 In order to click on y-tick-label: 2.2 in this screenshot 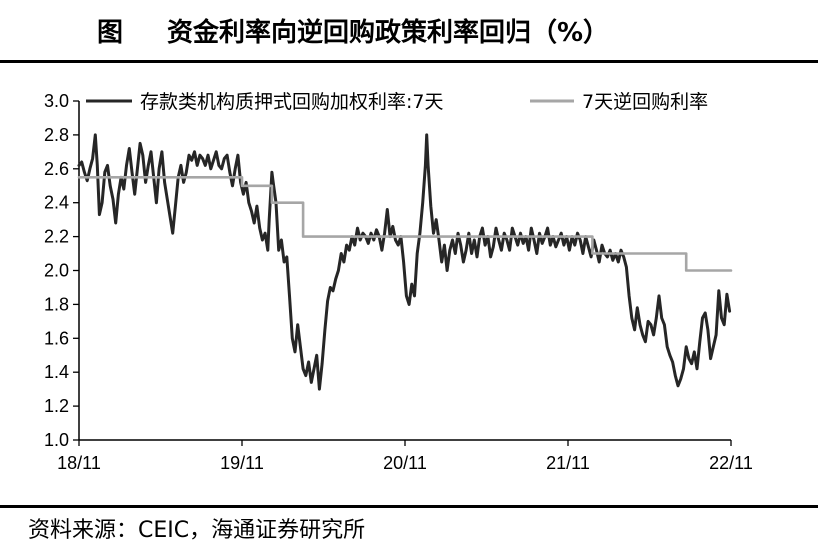, I will do `click(56, 237)`.